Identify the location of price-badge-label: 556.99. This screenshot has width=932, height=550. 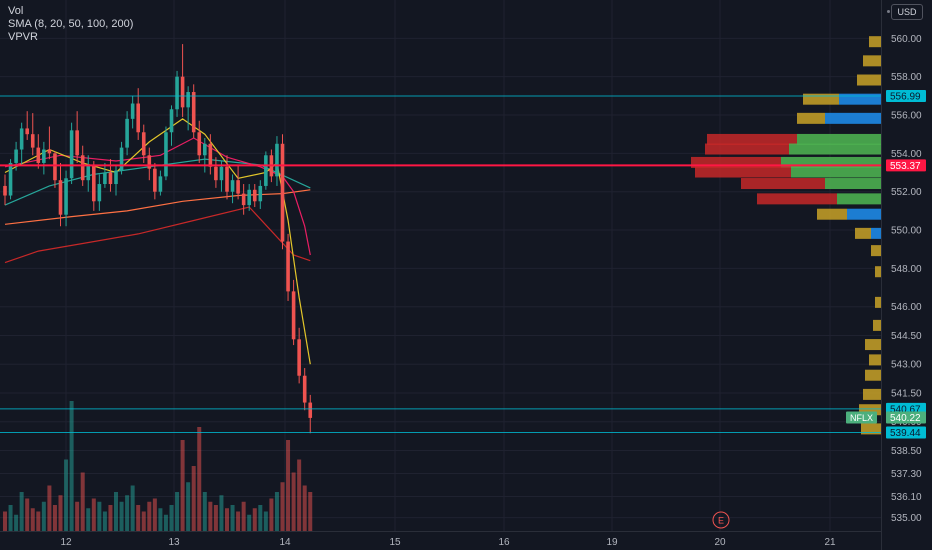
(905, 97).